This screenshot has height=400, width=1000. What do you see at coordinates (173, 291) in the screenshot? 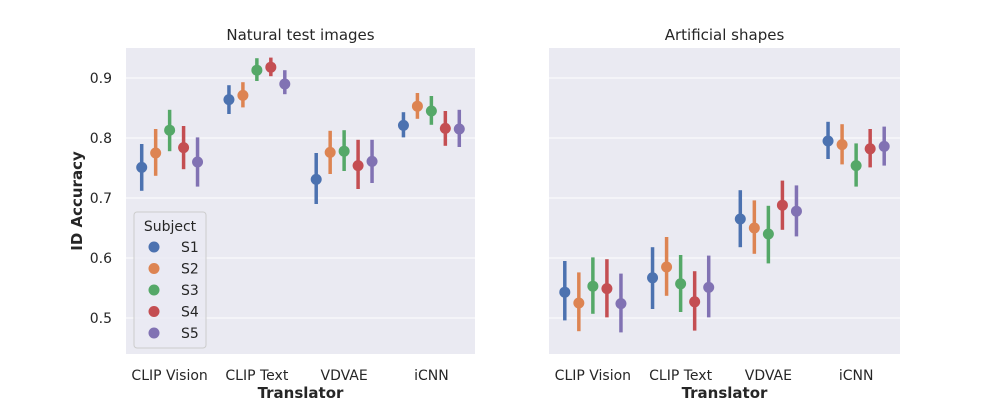
I see `legend-entries: S1 S2 S3 S4 S5` at bounding box center [173, 291].